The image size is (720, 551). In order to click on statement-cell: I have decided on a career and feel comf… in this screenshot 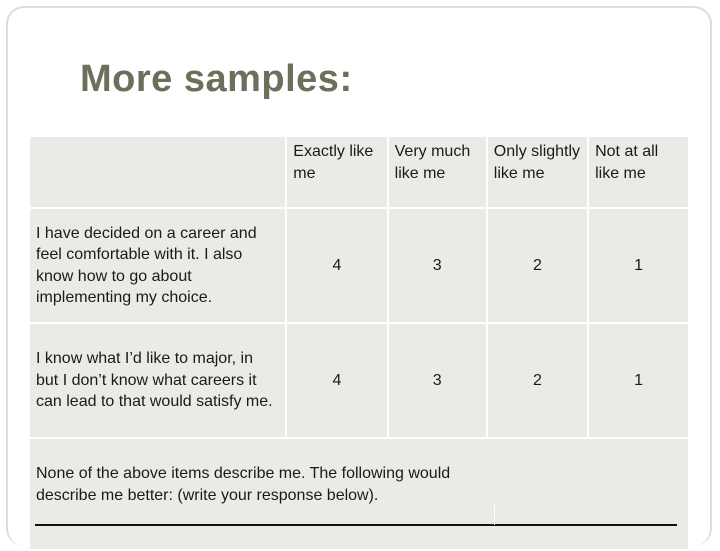, I will do `click(158, 265)`.